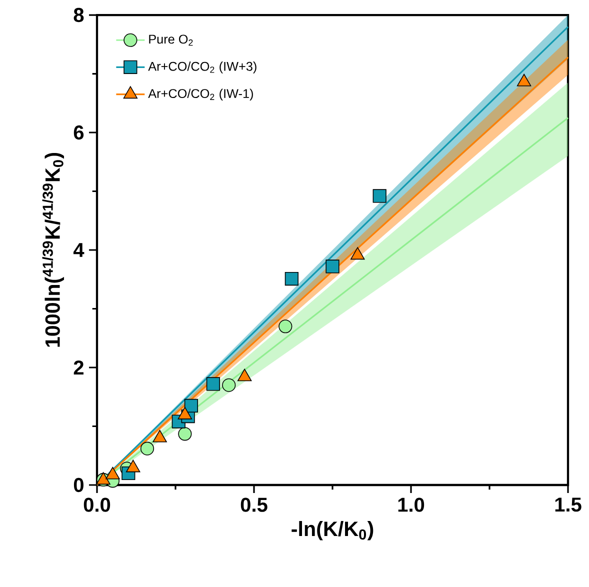 The image size is (589, 587). What do you see at coordinates (333, 530) in the screenshot?
I see `x-axis-title: -ln(K/K$_{0}$)` at bounding box center [333, 530].